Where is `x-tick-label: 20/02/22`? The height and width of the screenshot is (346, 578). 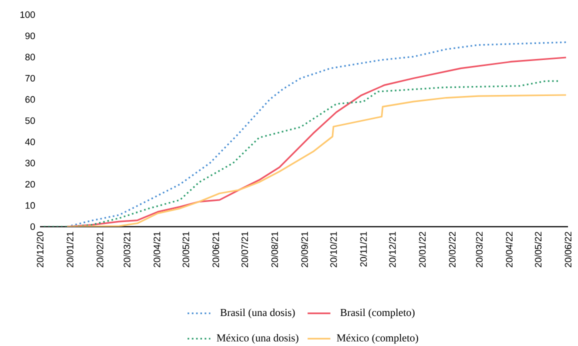 x-tick-label: 20/02/22 is located at coordinates (452, 250).